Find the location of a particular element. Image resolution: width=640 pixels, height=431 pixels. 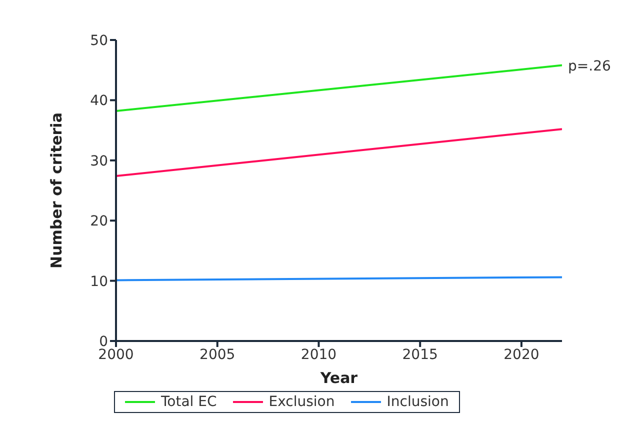

x-tick-label: 2010 is located at coordinates (318, 354).